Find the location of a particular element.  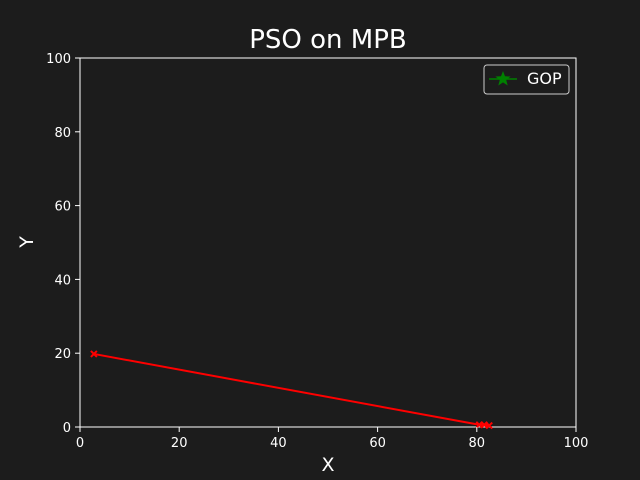

y-tick-label: 80 is located at coordinates (62, 133).